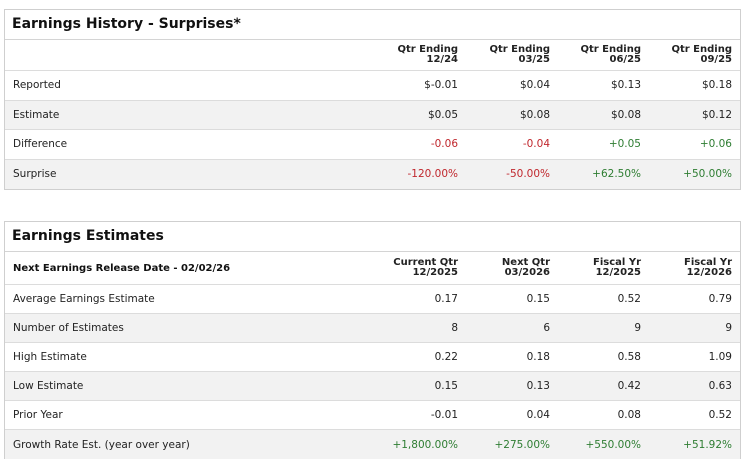 The image size is (748, 463). What do you see at coordinates (372, 25) in the screenshot?
I see `earnings-history-title: Earnings History - Surprises*` at bounding box center [372, 25].